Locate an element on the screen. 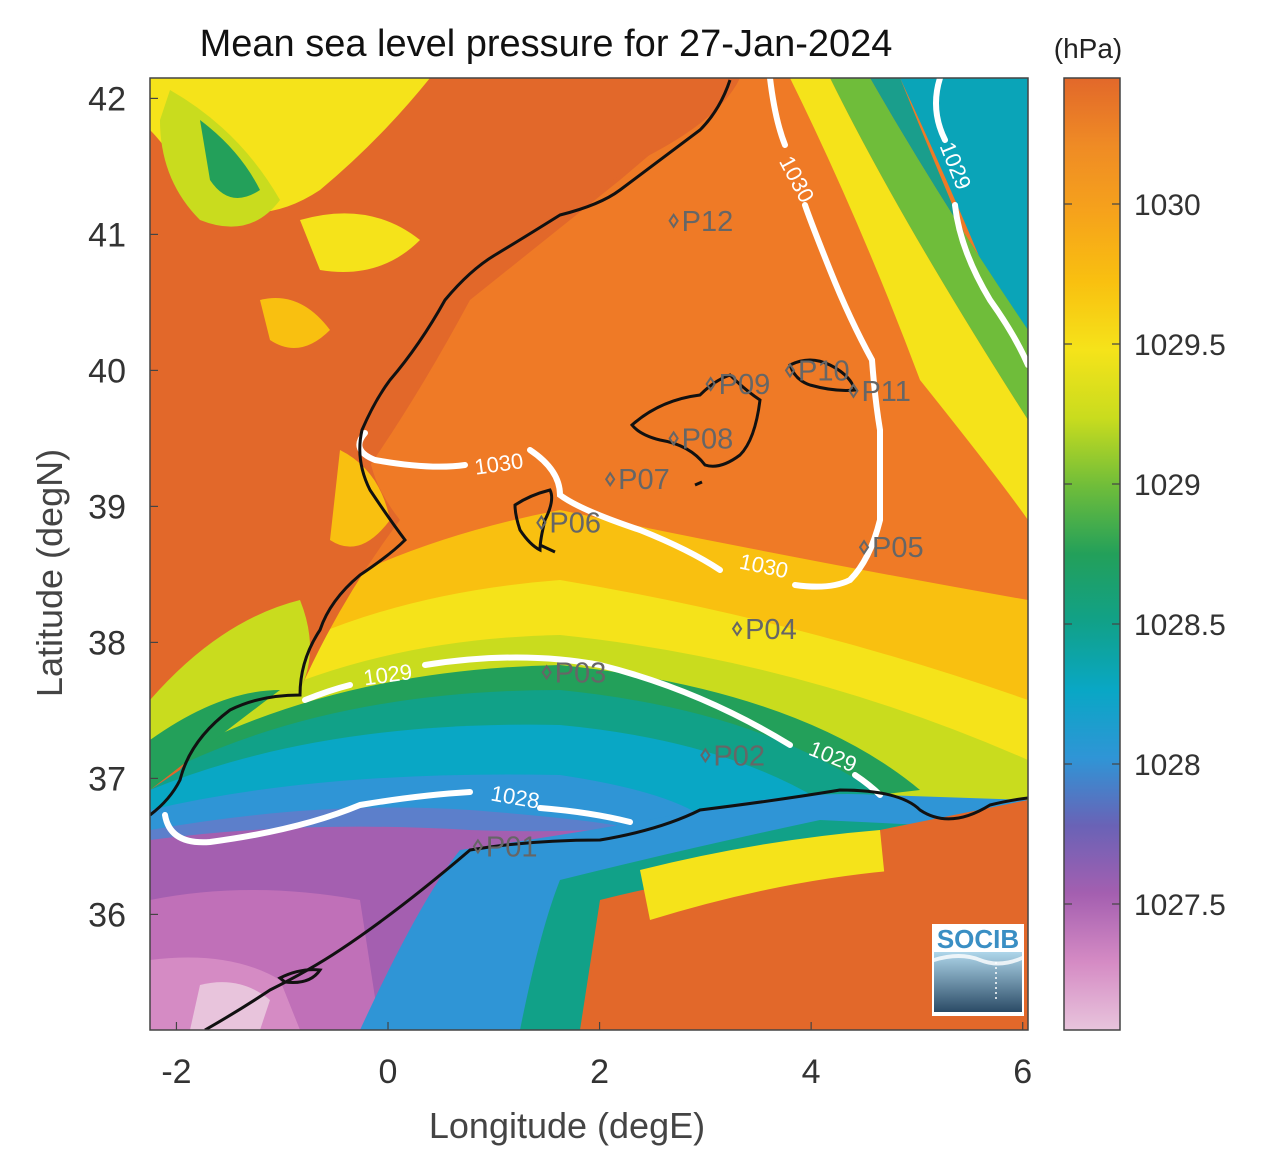  station-p03: P03 is located at coordinates (574, 673).